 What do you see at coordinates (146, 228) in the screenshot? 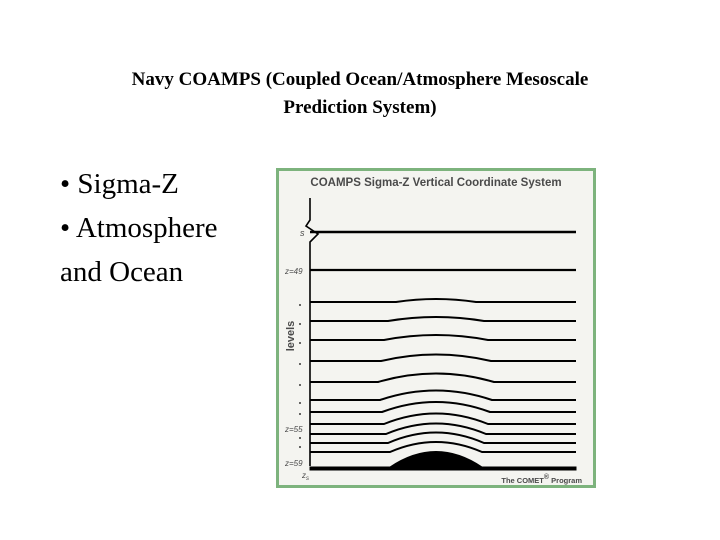
I see `bullet-text: Atmosphere` at bounding box center [146, 228].